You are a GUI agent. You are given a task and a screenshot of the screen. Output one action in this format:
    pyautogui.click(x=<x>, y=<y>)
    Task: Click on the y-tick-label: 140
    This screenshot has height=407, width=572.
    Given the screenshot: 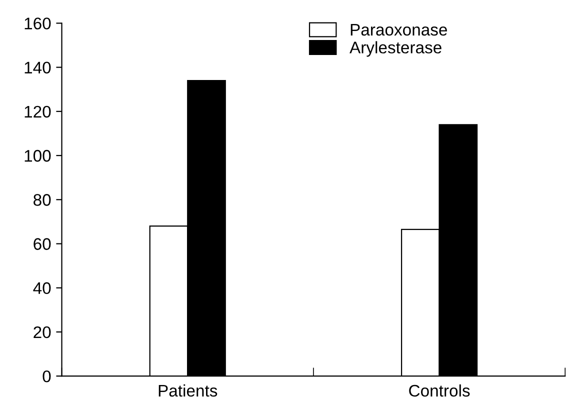 What is the action you would take?
    pyautogui.click(x=37, y=68)
    